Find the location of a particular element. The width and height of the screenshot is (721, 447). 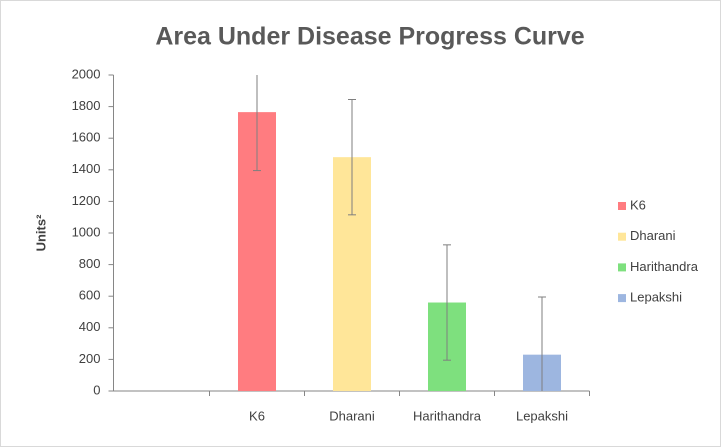

x-tick-label: Dharani is located at coordinates (352, 415).